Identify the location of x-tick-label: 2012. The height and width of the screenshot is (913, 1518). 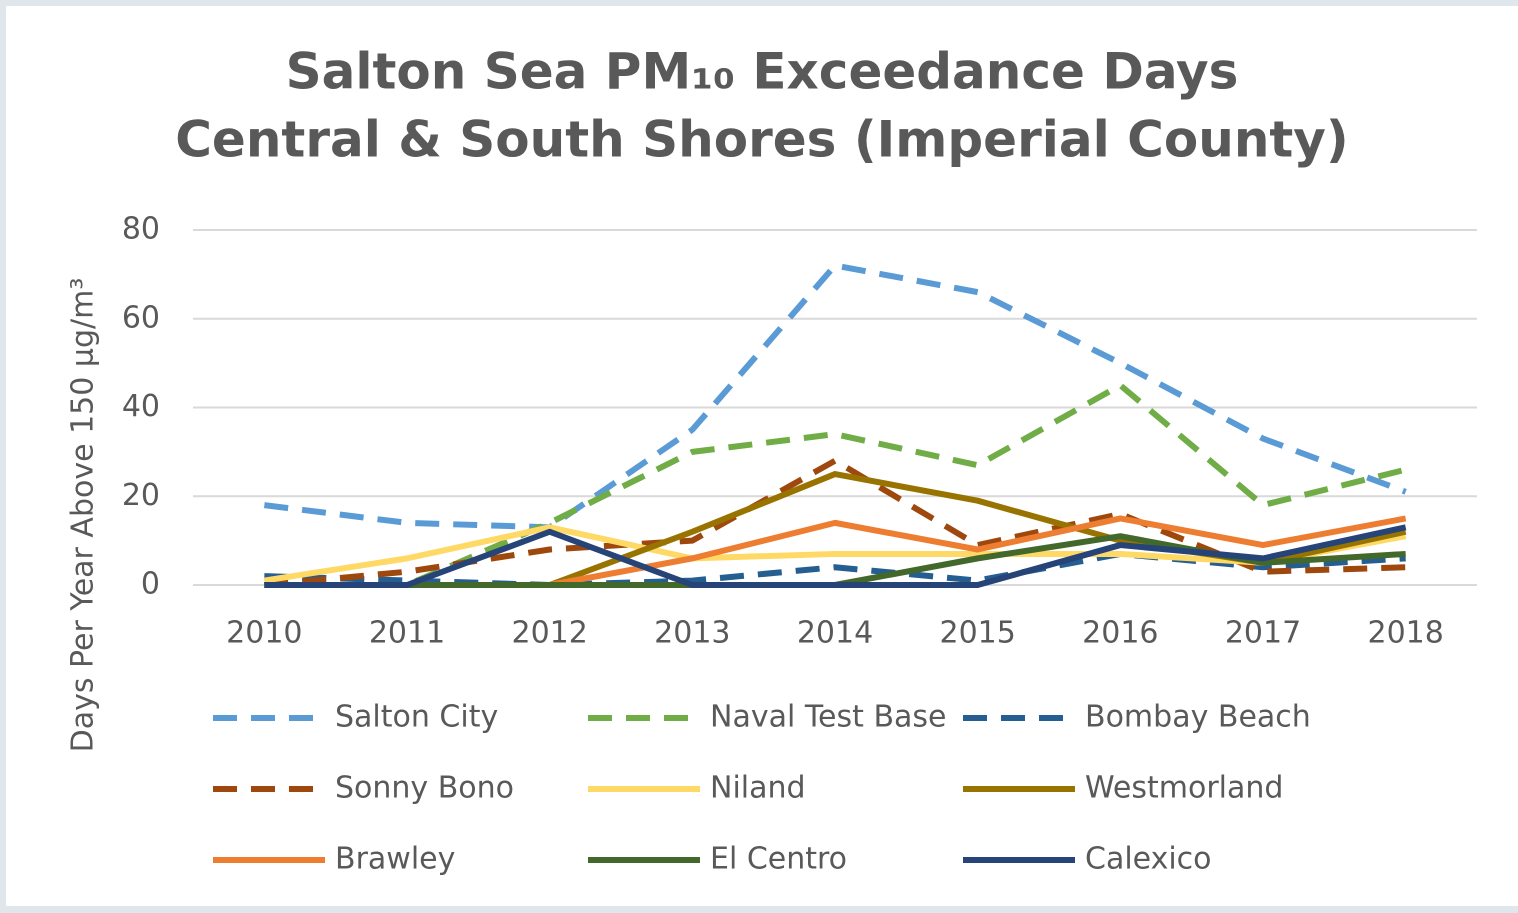
(549, 633).